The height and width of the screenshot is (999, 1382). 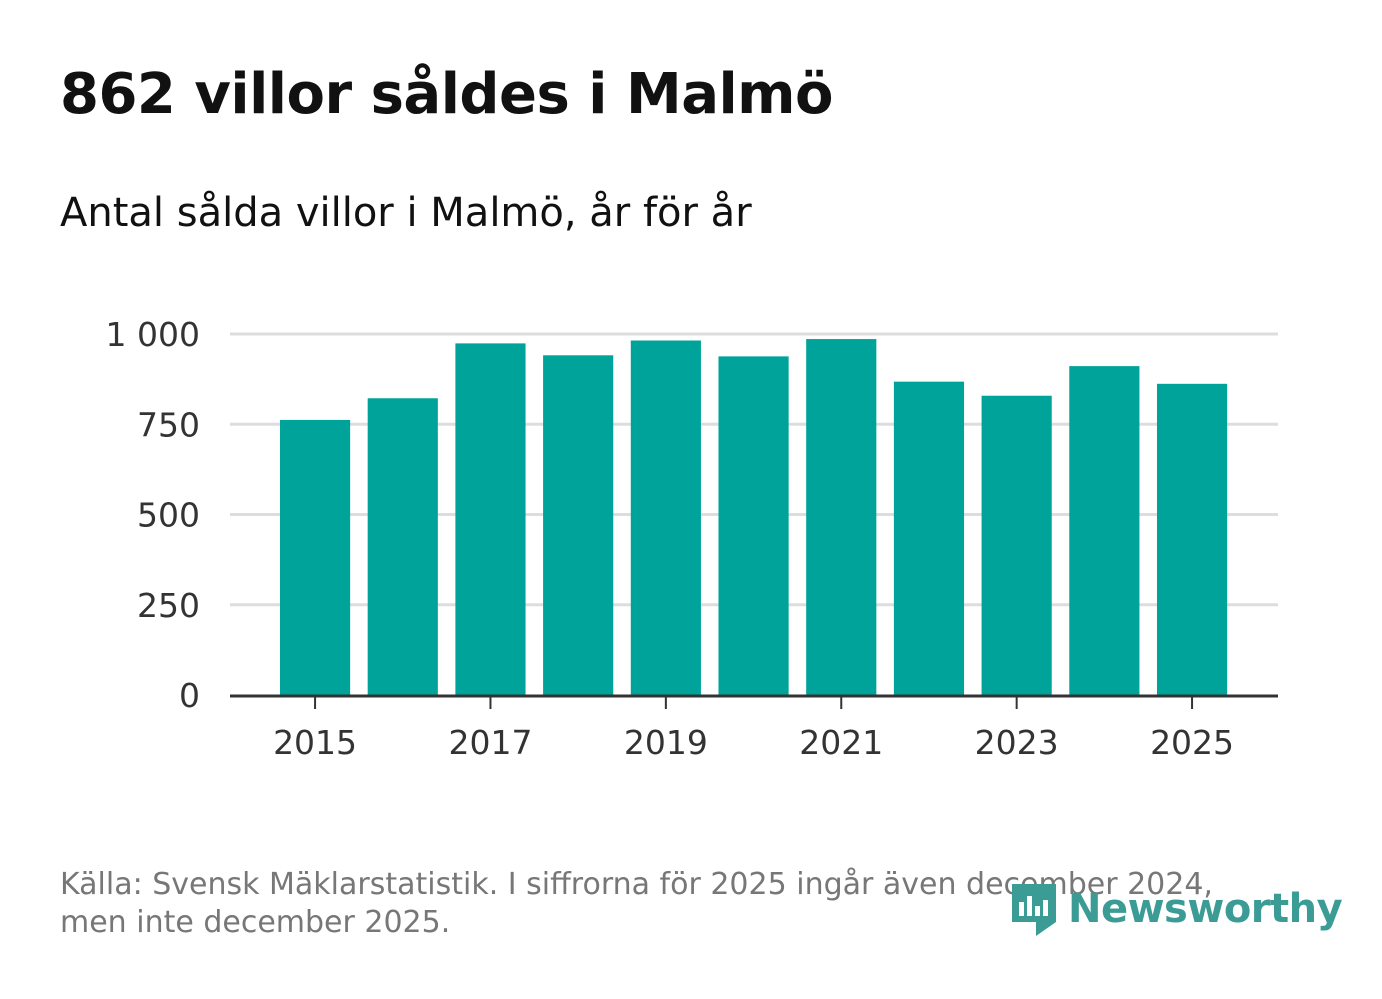 What do you see at coordinates (447, 94) in the screenshot?
I see `chart-title: 862 villor såldes i Malmö` at bounding box center [447, 94].